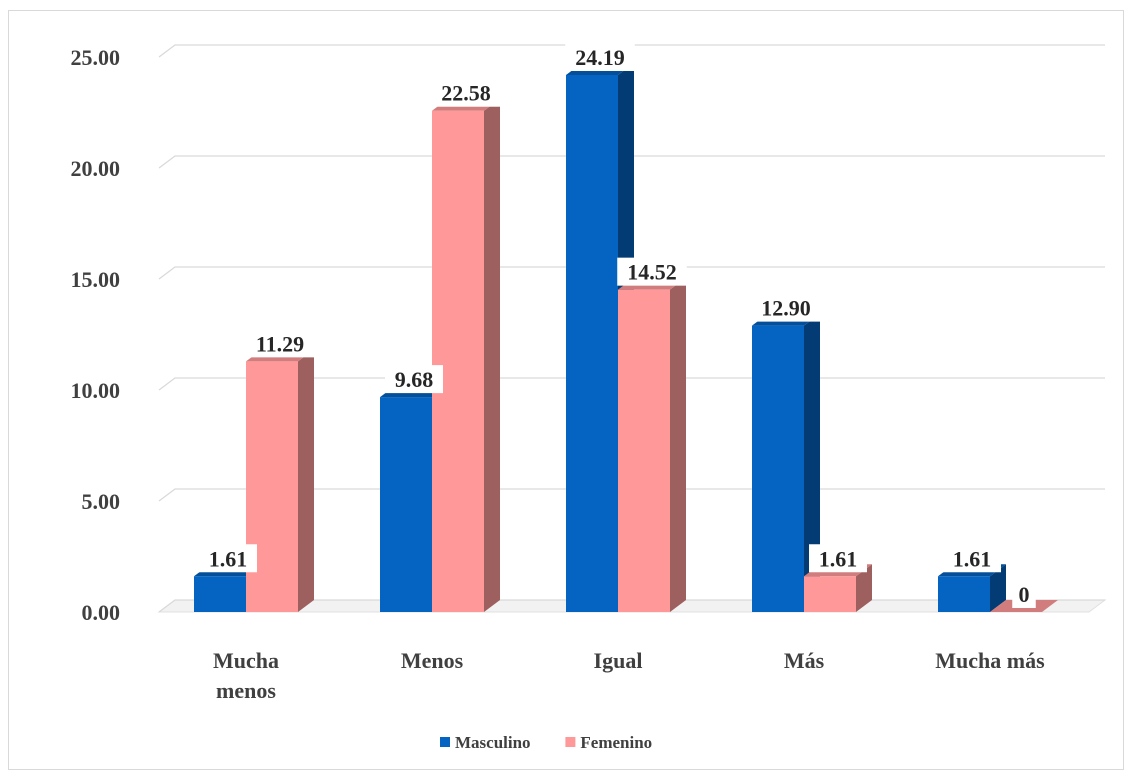 This screenshot has width=1132, height=776. I want to click on legend: Masculino Femenino, so click(546, 742).